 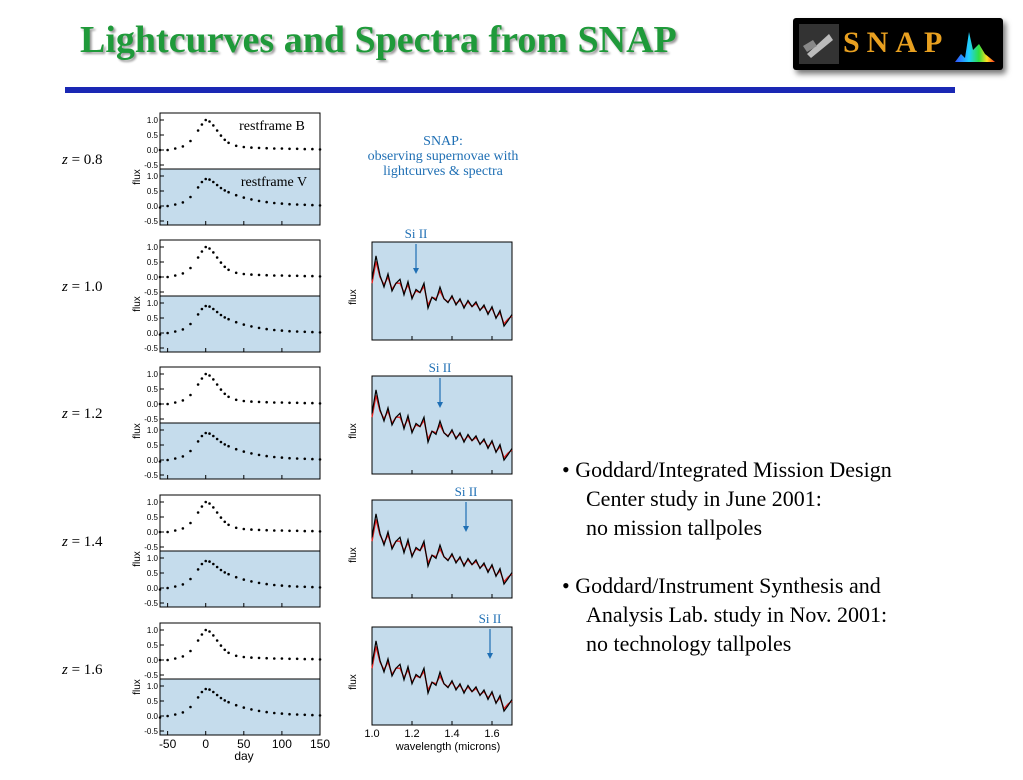 I want to click on observed-spectrum-line, so click(x=442, y=549).